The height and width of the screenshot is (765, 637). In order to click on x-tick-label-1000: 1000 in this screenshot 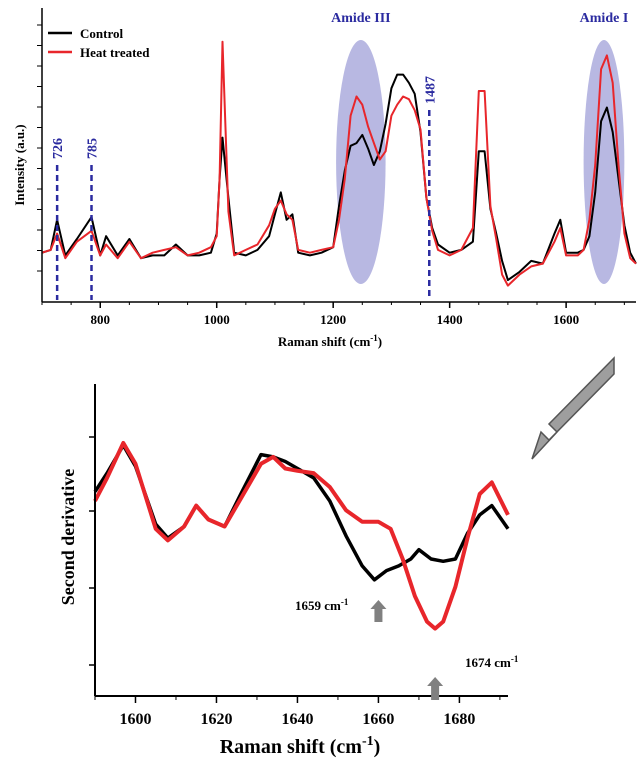, I will do `click(217, 319)`.